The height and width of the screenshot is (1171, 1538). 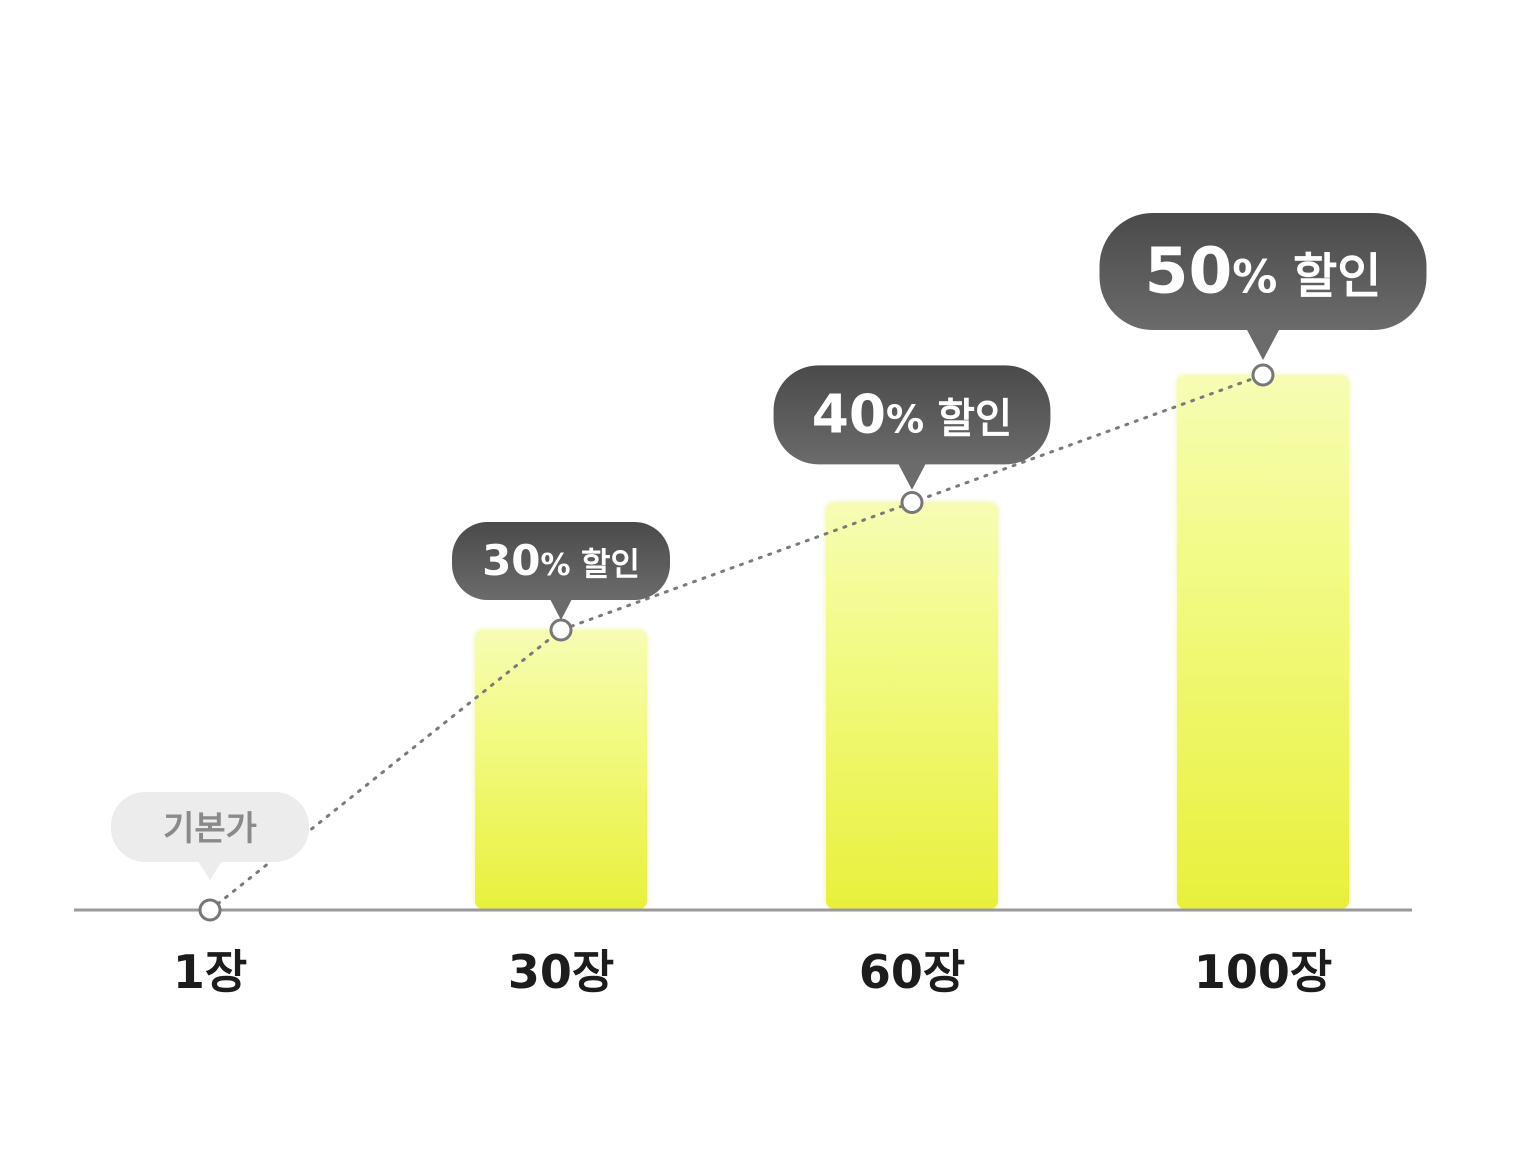 What do you see at coordinates (561, 769) in the screenshot?
I see `bar-30장` at bounding box center [561, 769].